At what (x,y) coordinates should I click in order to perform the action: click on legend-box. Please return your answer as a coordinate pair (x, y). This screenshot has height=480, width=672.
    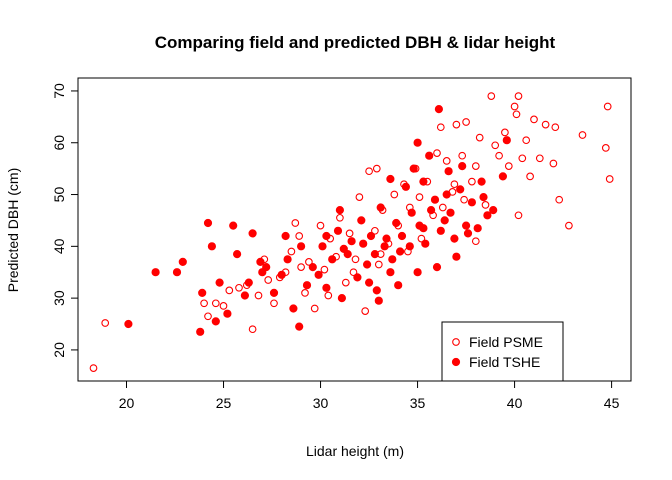
    Looking at the image, I should click on (502, 351).